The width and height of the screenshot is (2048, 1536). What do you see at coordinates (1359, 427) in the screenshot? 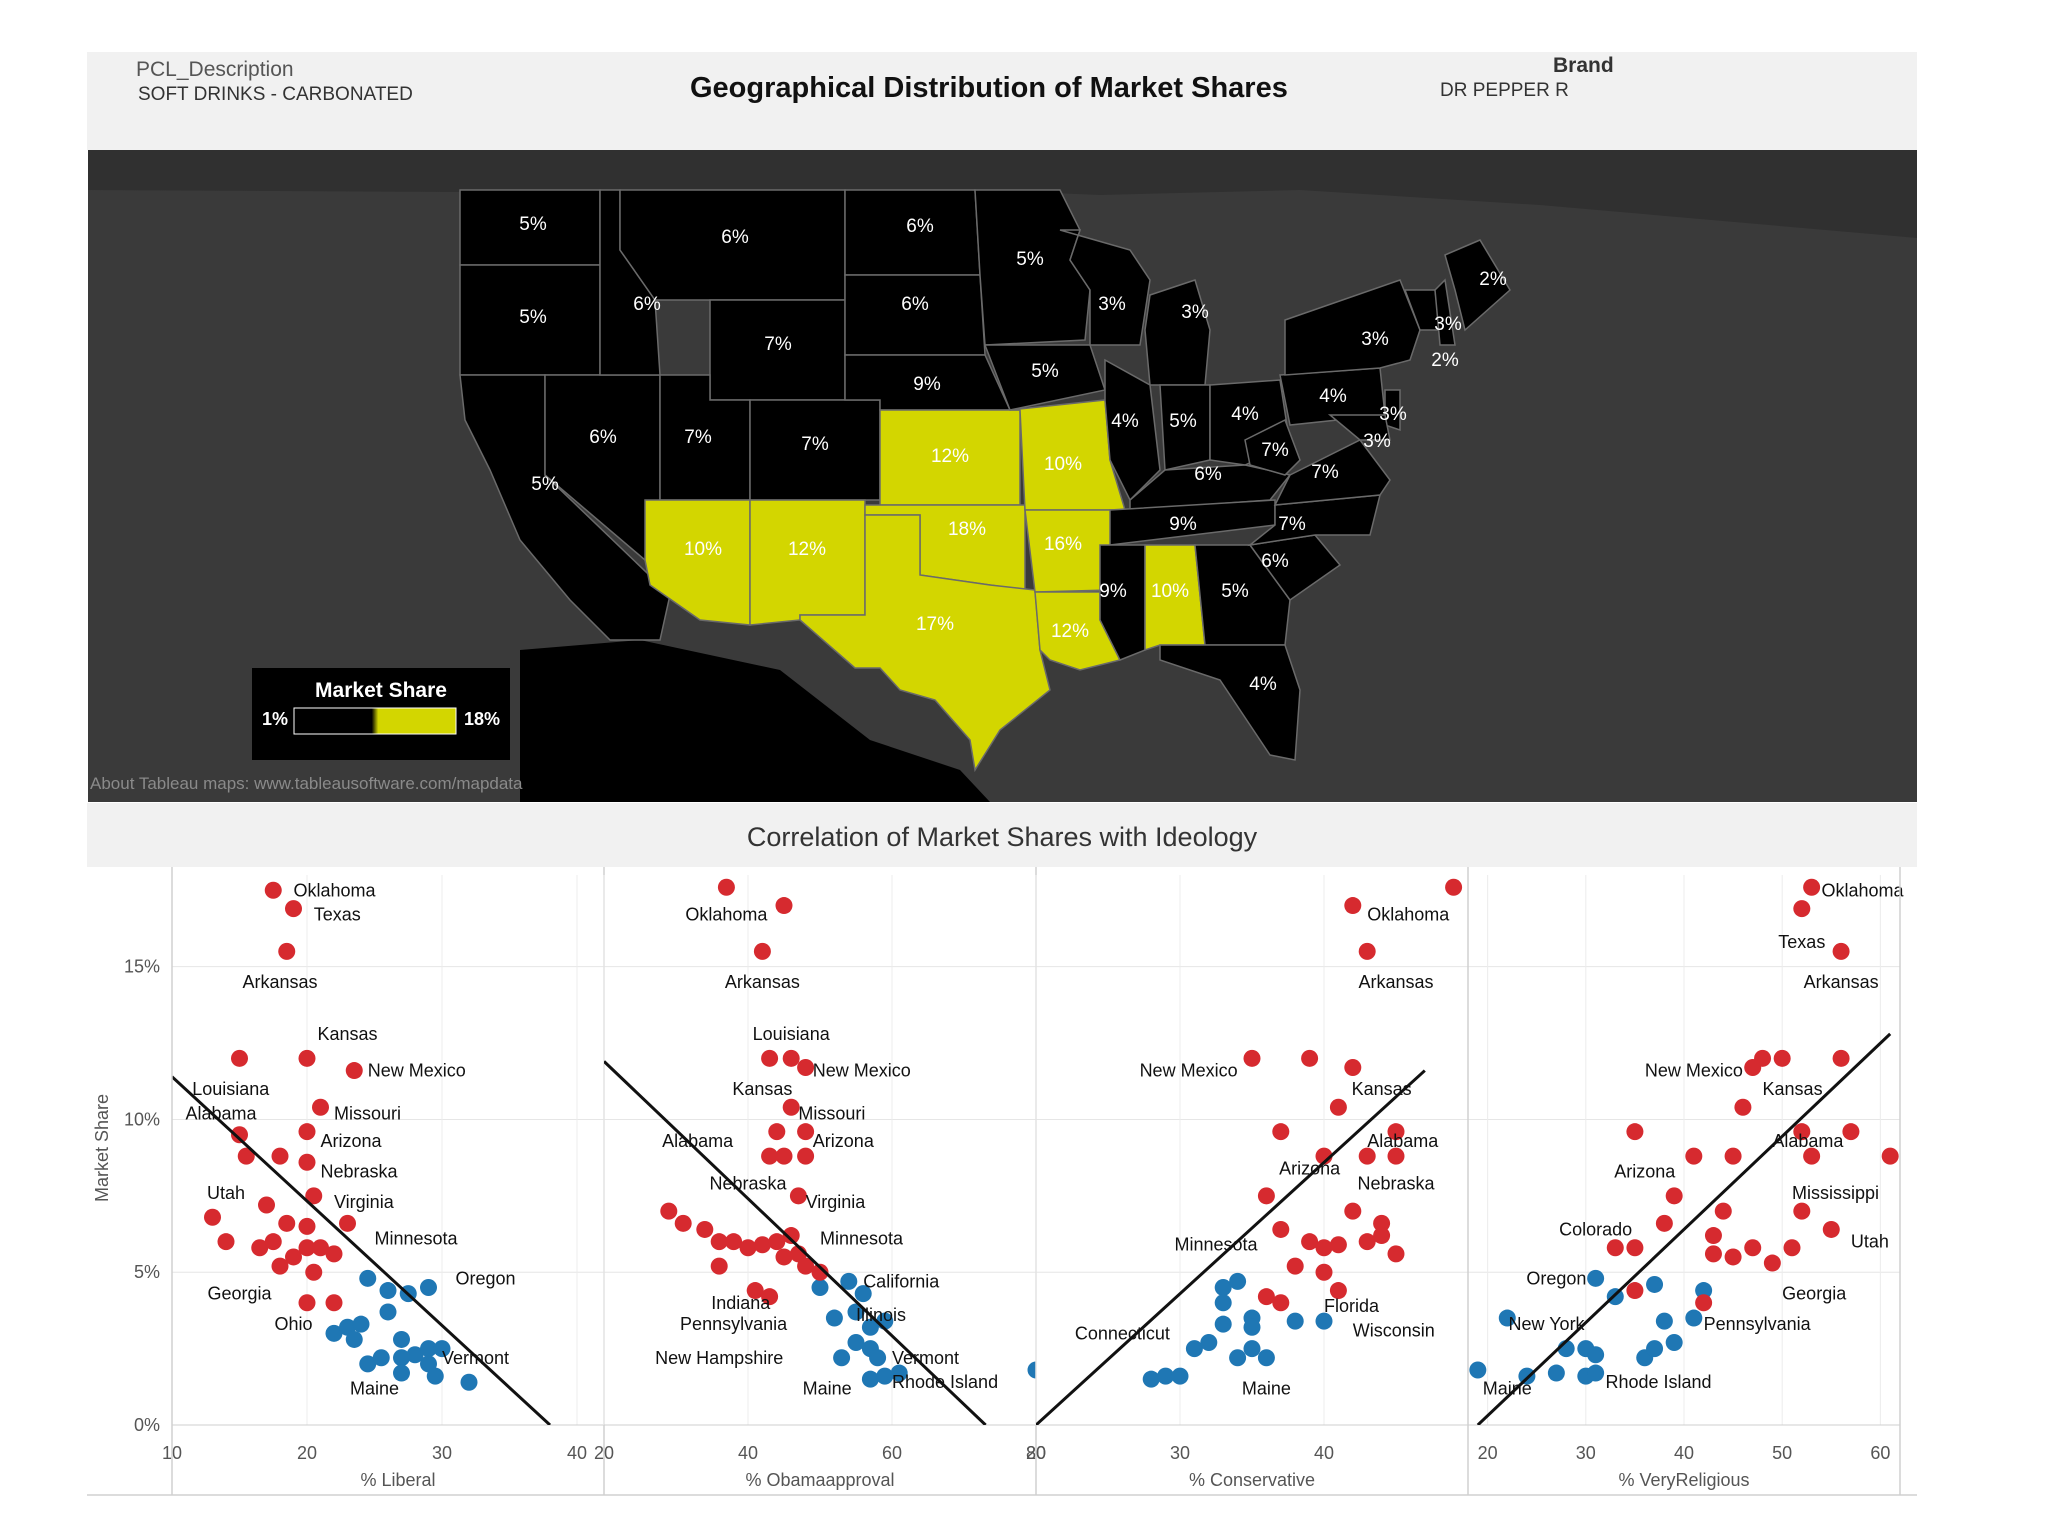
I see `state-md` at bounding box center [1359, 427].